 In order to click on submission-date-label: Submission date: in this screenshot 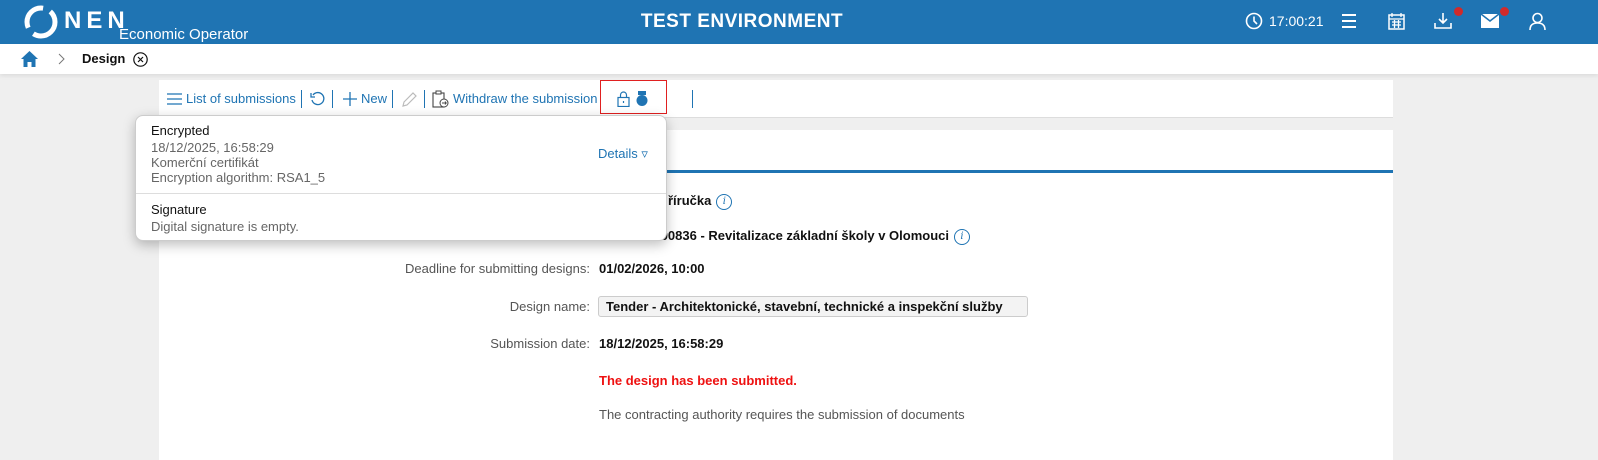, I will do `click(540, 343)`.